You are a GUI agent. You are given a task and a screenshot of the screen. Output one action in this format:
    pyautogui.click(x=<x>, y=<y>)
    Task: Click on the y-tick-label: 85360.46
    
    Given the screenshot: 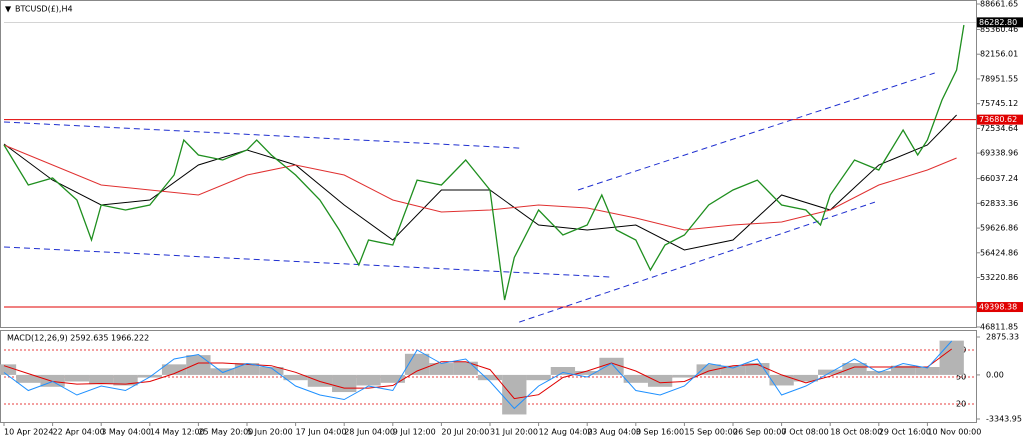 What is the action you would take?
    pyautogui.click(x=999, y=29)
    